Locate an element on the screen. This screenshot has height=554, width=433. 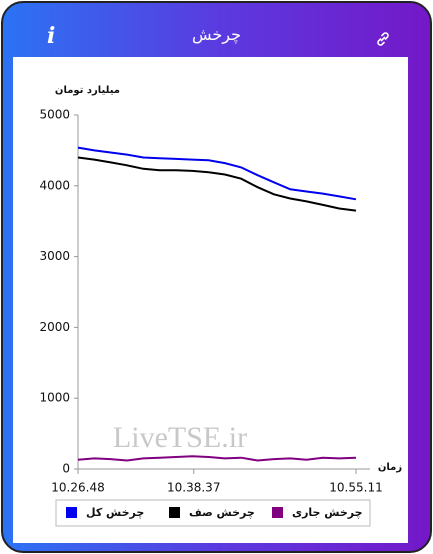
y-tick-label: 4000 is located at coordinates (54, 185).